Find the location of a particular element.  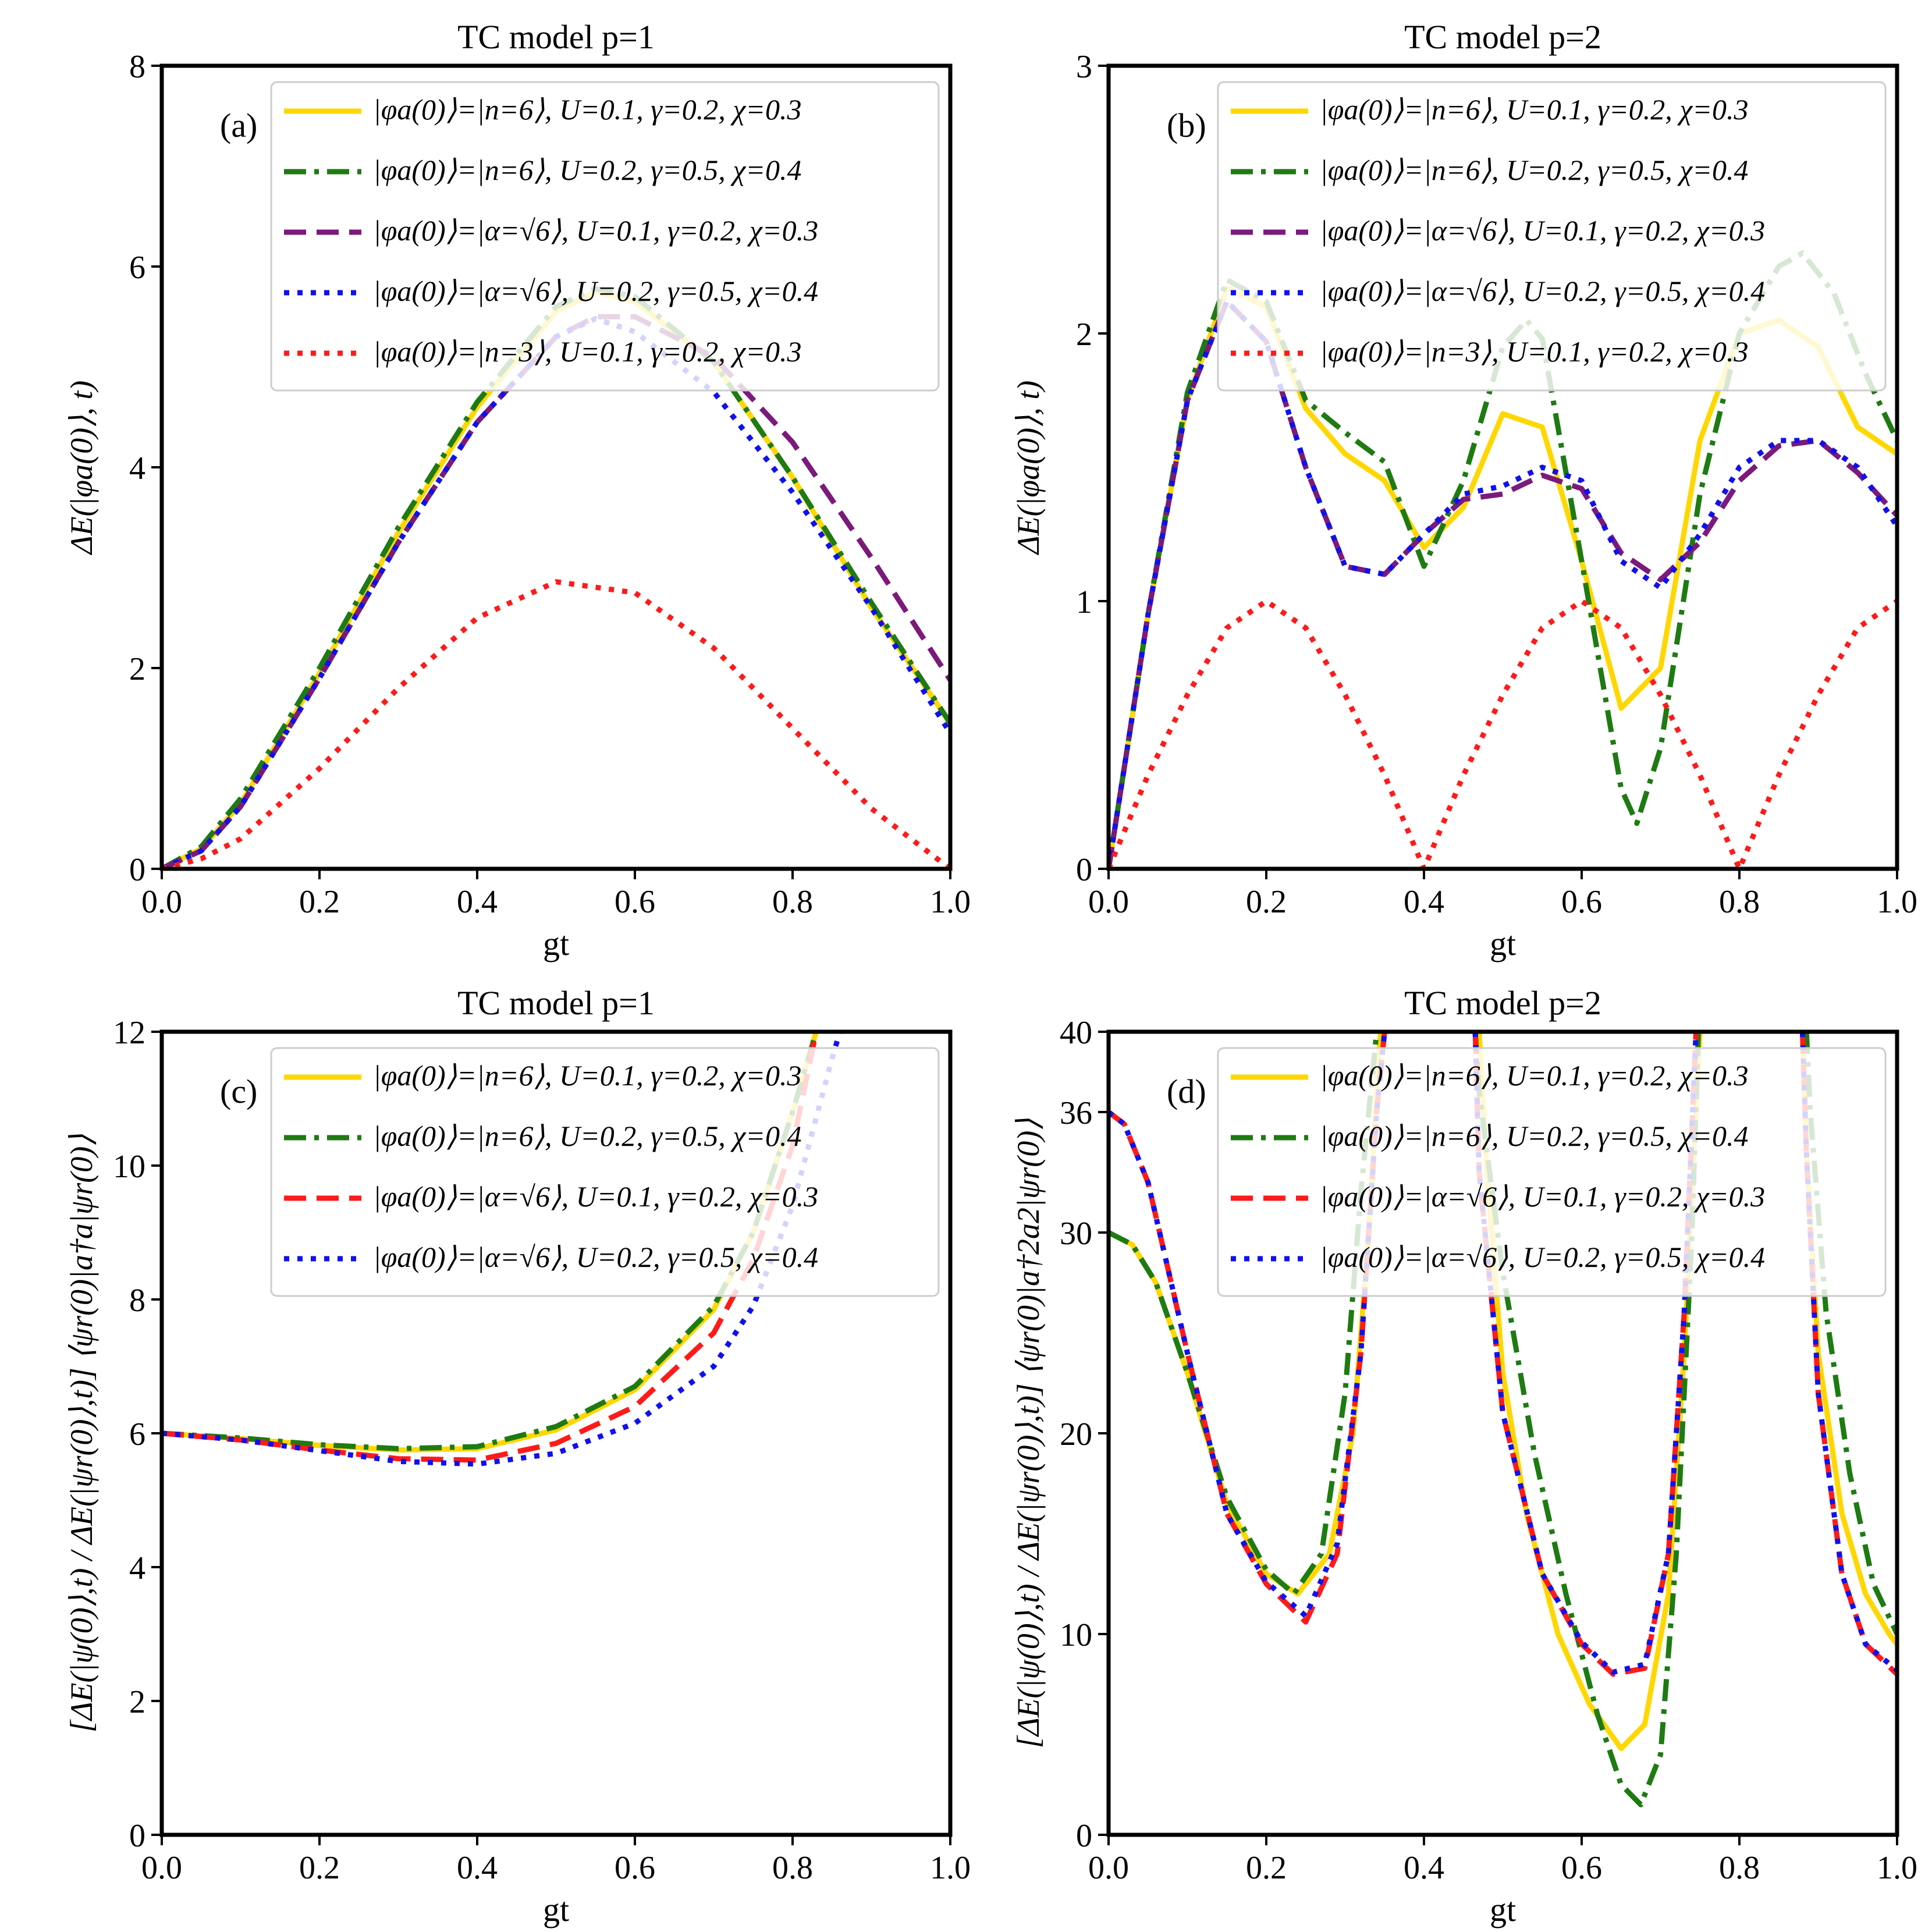

panel-label: (a) is located at coordinates (238, 125).